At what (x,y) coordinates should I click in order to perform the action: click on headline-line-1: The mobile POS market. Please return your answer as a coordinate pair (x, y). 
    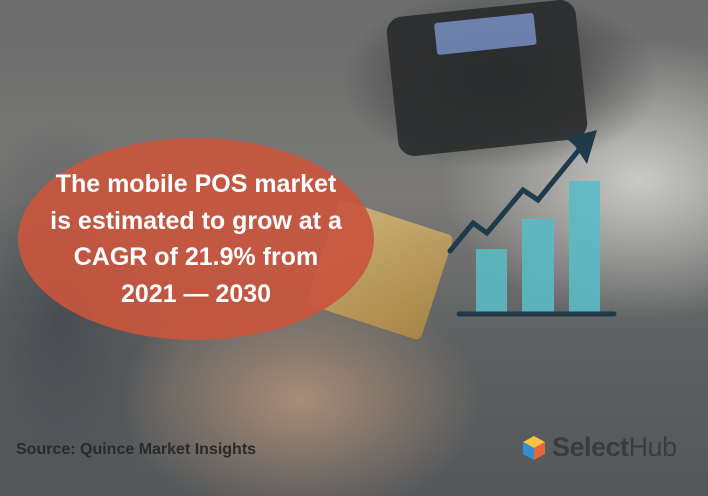
    Looking at the image, I should click on (196, 184).